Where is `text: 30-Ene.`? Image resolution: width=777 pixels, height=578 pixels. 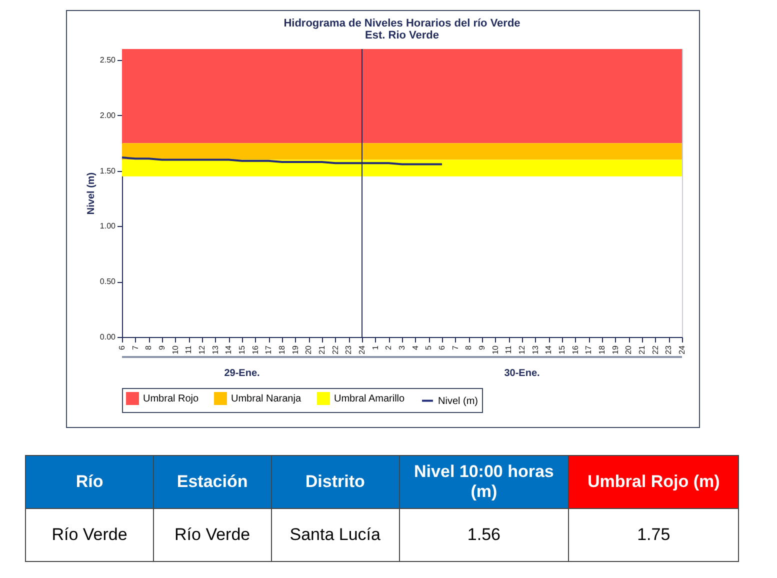
text: 30-Ene. is located at coordinates (522, 373).